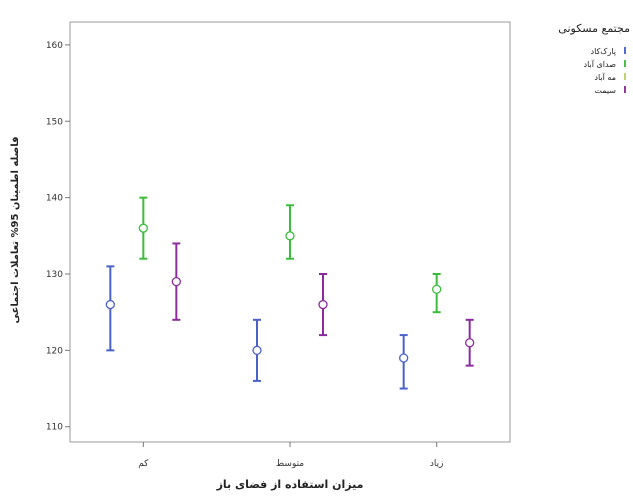 The width and height of the screenshot is (633, 497). What do you see at coordinates (576, 90) in the screenshot?
I see `legend-item: I سیمت` at bounding box center [576, 90].